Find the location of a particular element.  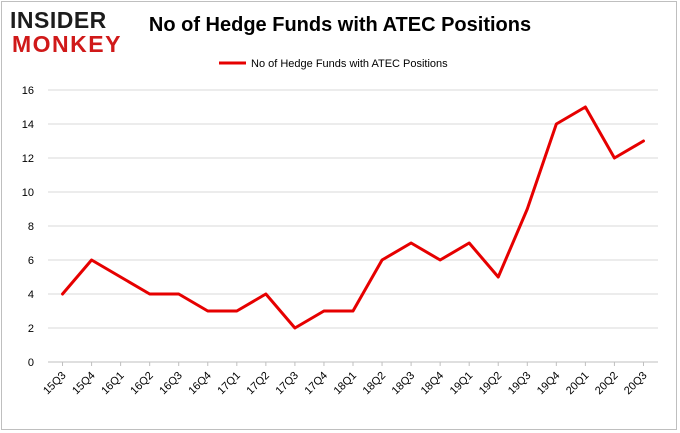

x-tick-label: 20Q1 is located at coordinates (578, 384).